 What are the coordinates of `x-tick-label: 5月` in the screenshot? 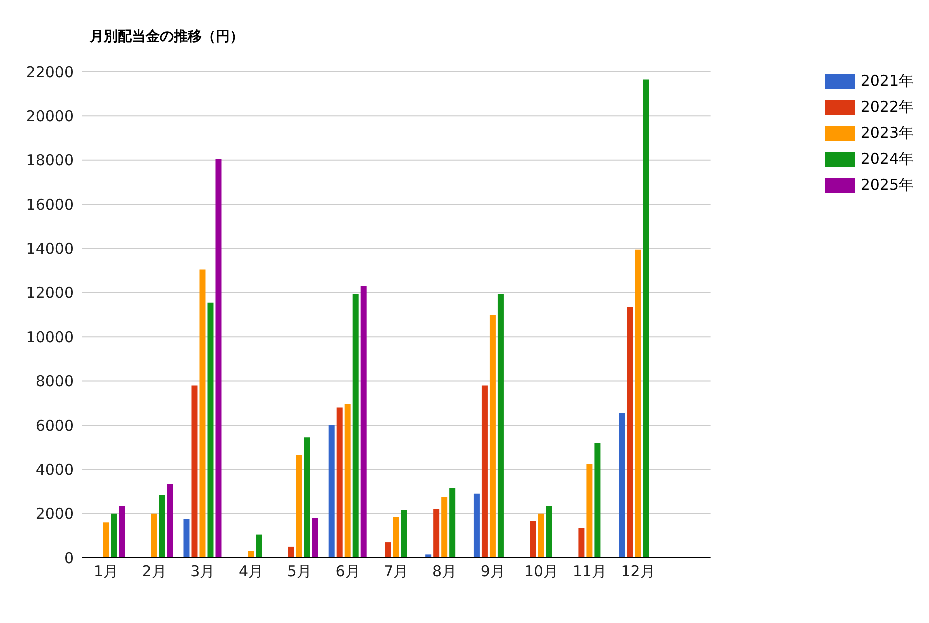 It's located at (299, 571).